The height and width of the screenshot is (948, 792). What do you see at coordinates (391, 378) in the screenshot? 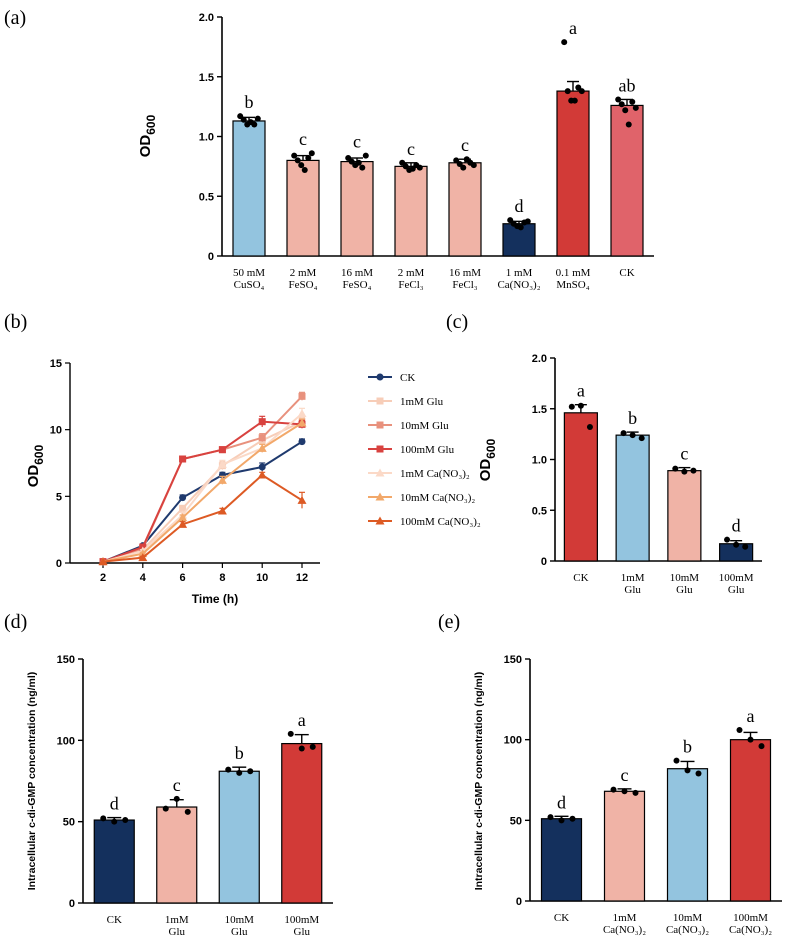
I see `legend-item: CK` at bounding box center [391, 378].